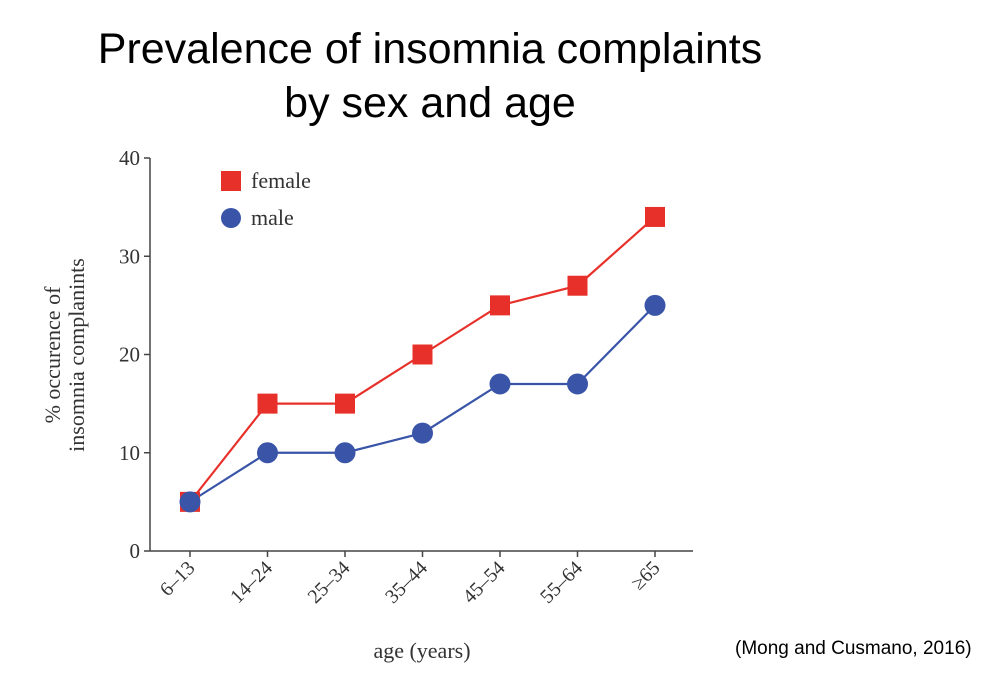 The width and height of the screenshot is (1005, 673). Describe the element at coordinates (430, 103) in the screenshot. I see `title-line-2: by sex and age` at that location.